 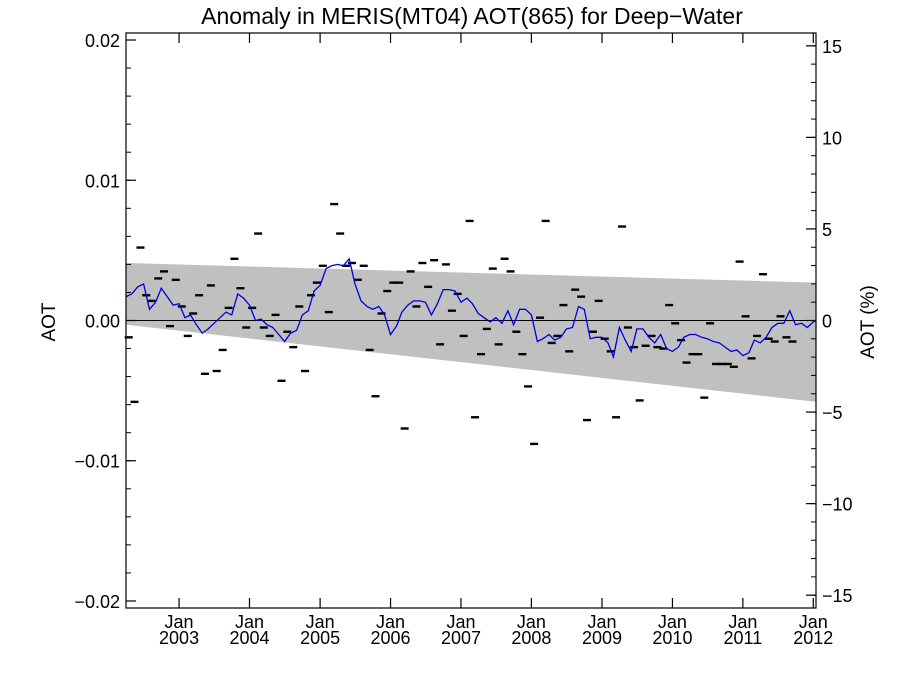 I want to click on x-tick-year-label: 2005, so click(x=320, y=638).